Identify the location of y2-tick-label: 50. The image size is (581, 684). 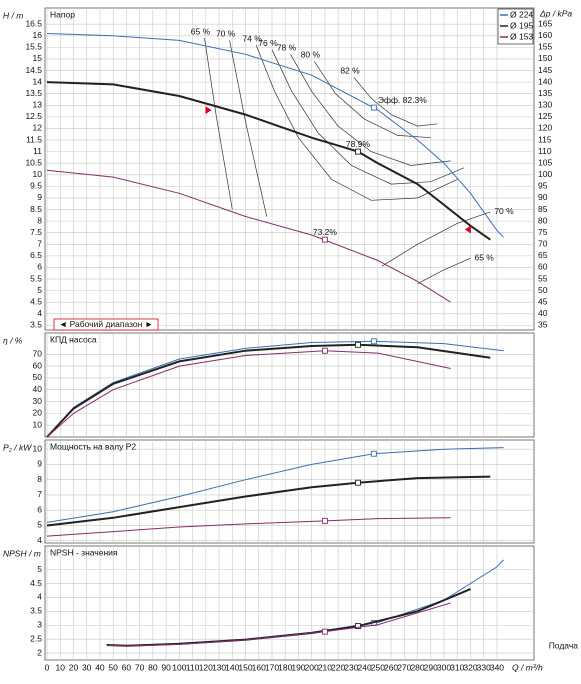
(543, 290).